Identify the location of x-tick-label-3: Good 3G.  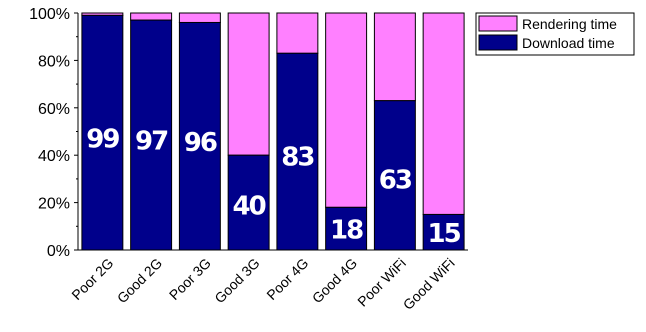
(236, 280).